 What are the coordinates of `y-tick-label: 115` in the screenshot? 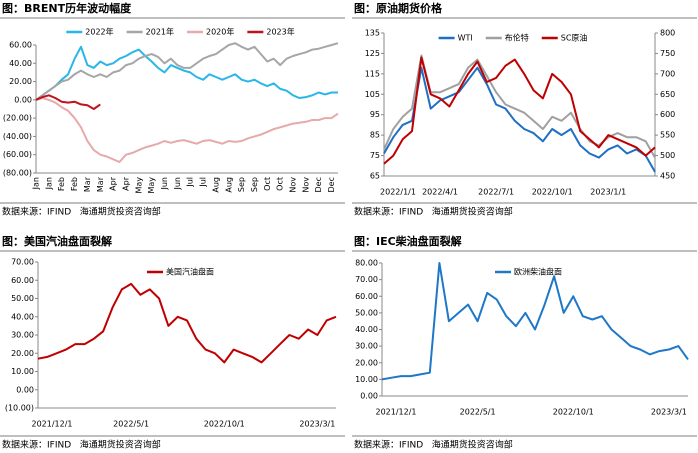 It's located at (372, 73).